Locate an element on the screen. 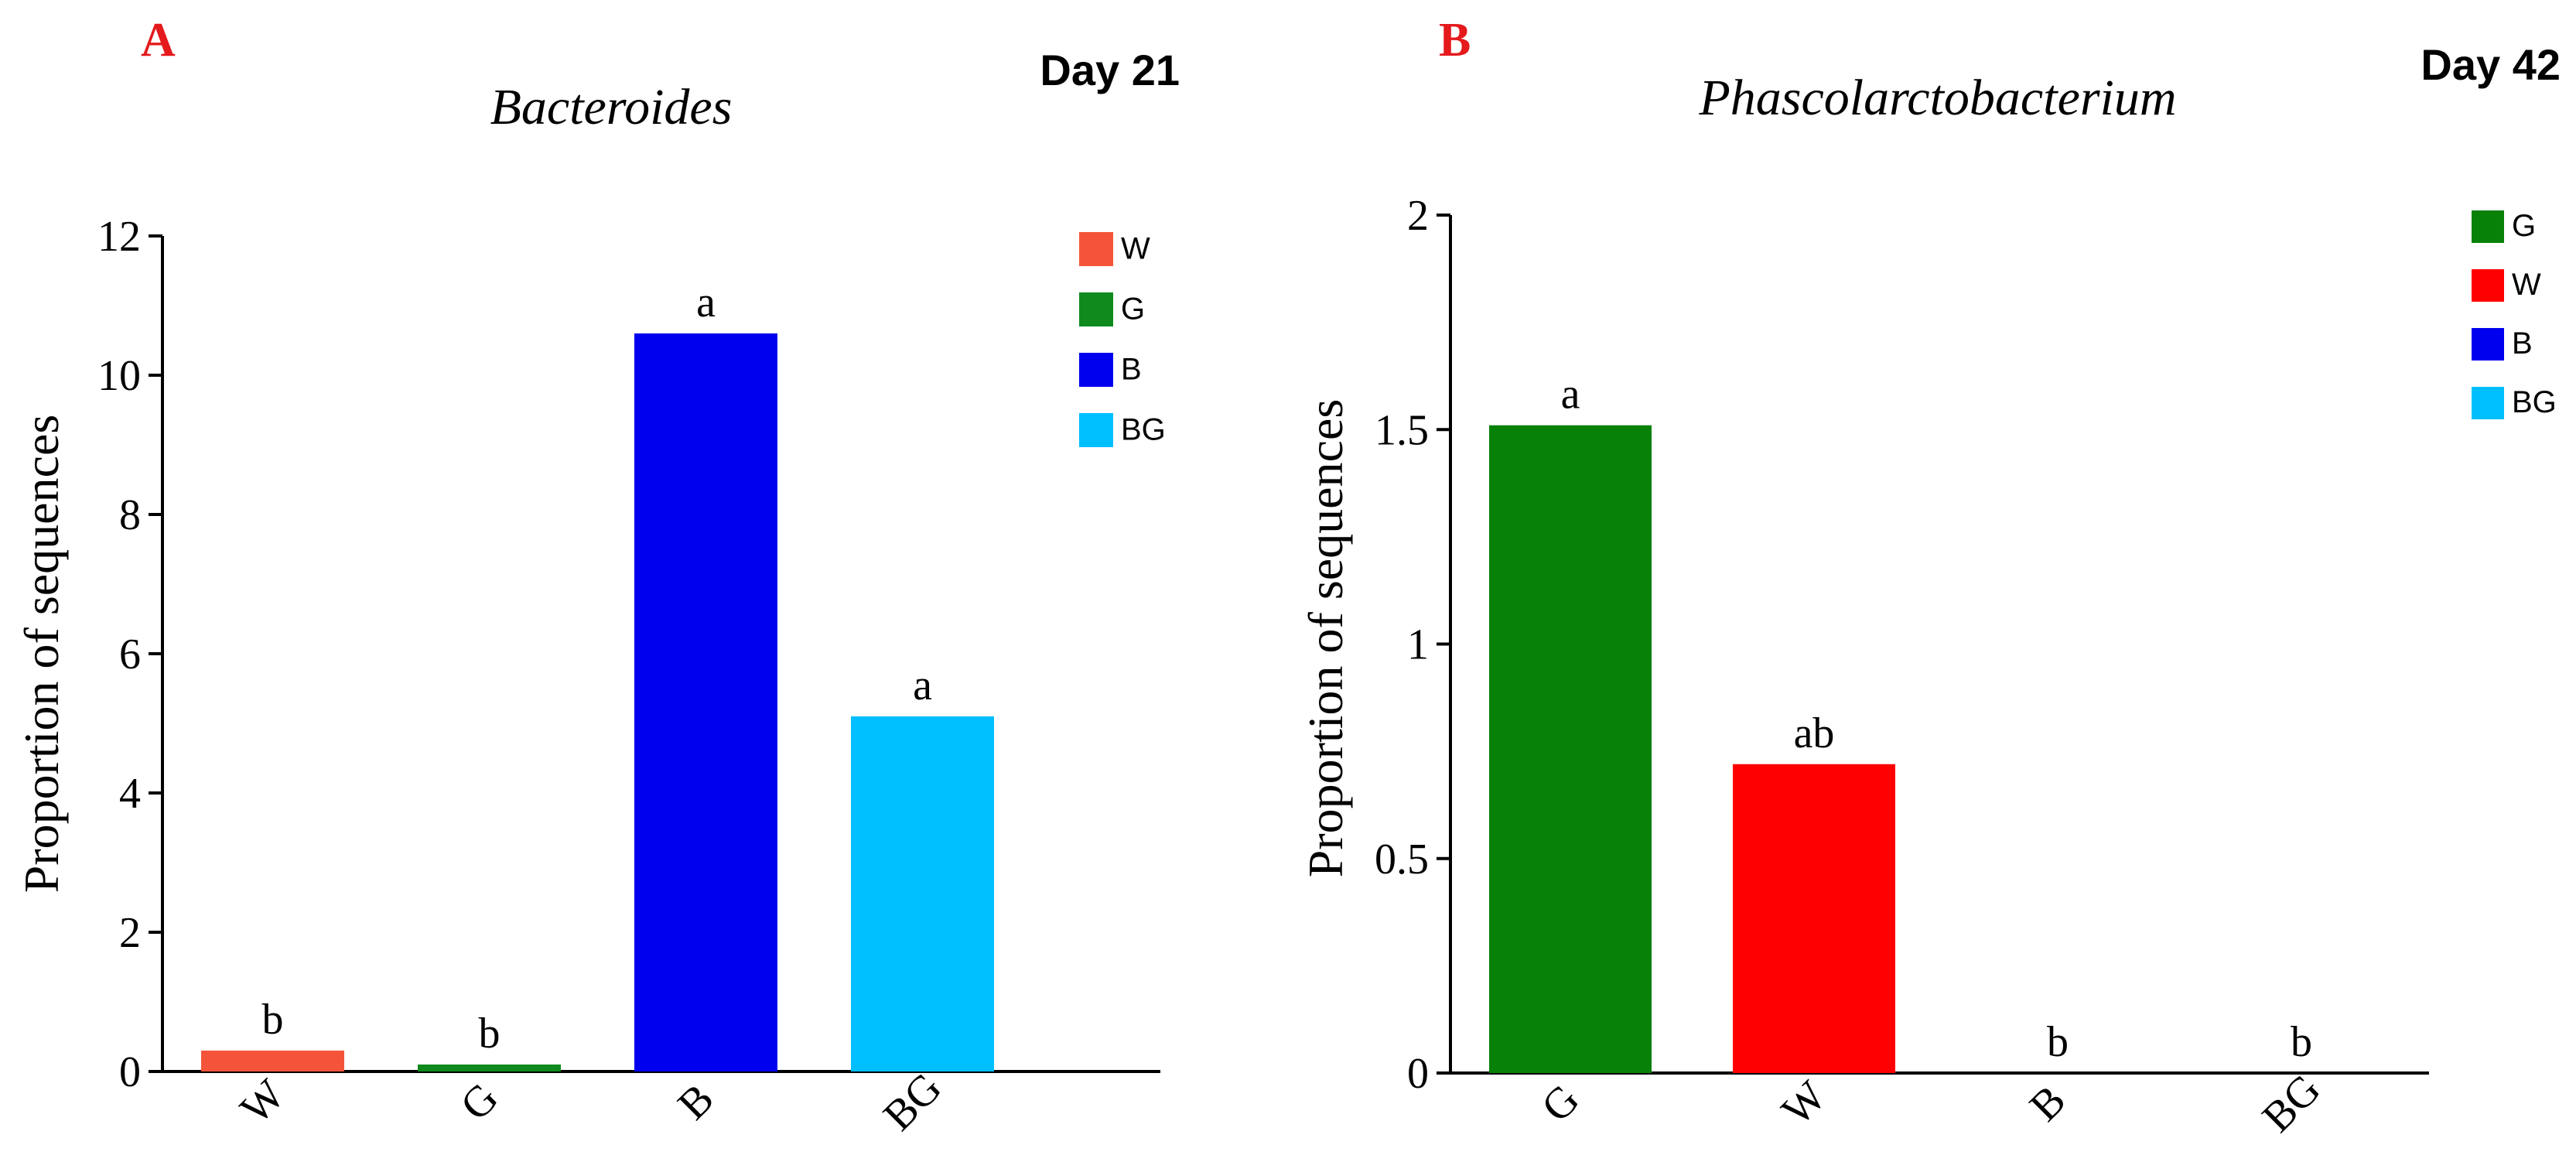 This screenshot has width=2576, height=1162. significance-label: ab is located at coordinates (1814, 733).